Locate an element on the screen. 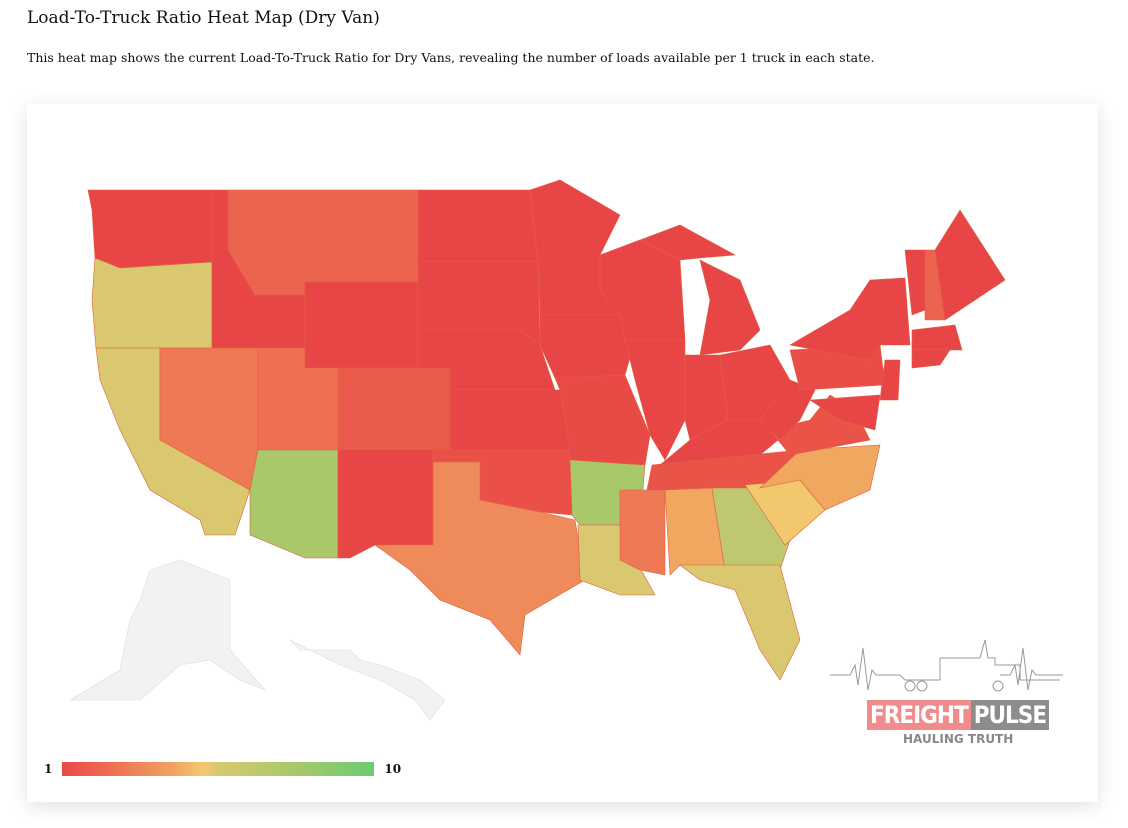 This screenshot has width=1128, height=828. state-wv is located at coordinates (787, 410).